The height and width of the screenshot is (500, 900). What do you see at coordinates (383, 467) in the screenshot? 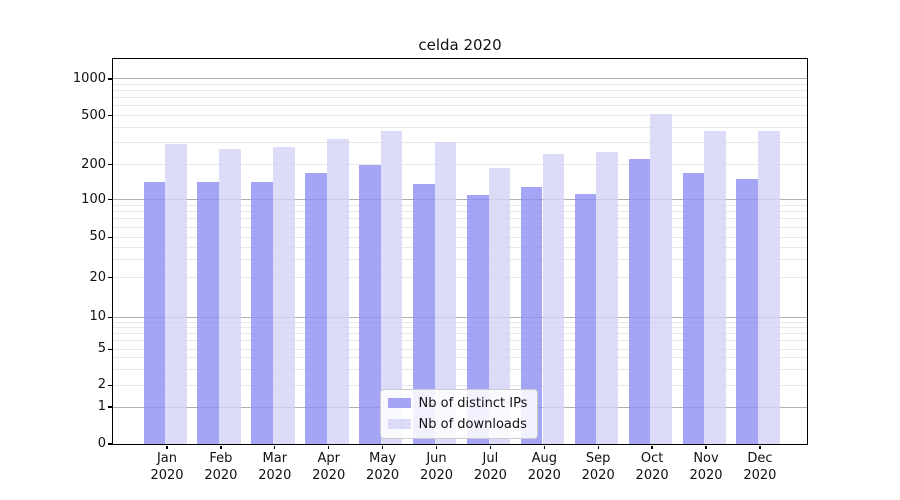
I see `x-tick-label: May 2020` at bounding box center [383, 467].